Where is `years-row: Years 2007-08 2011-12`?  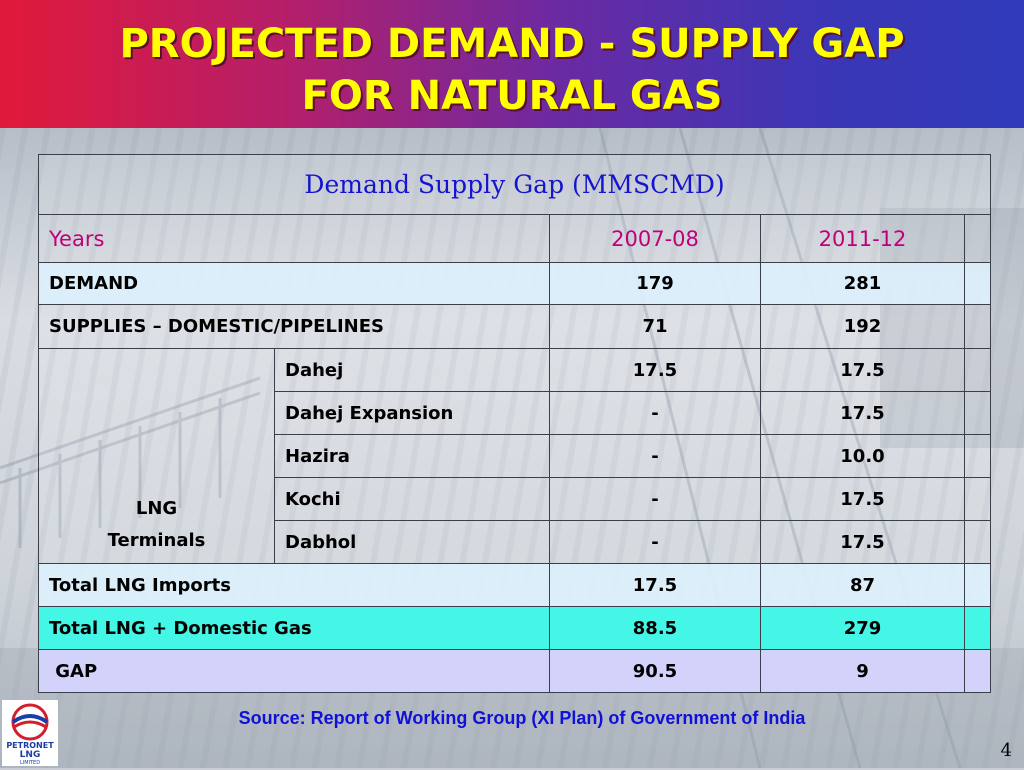 years-row: Years 2007-08 2011-12 is located at coordinates (515, 238).